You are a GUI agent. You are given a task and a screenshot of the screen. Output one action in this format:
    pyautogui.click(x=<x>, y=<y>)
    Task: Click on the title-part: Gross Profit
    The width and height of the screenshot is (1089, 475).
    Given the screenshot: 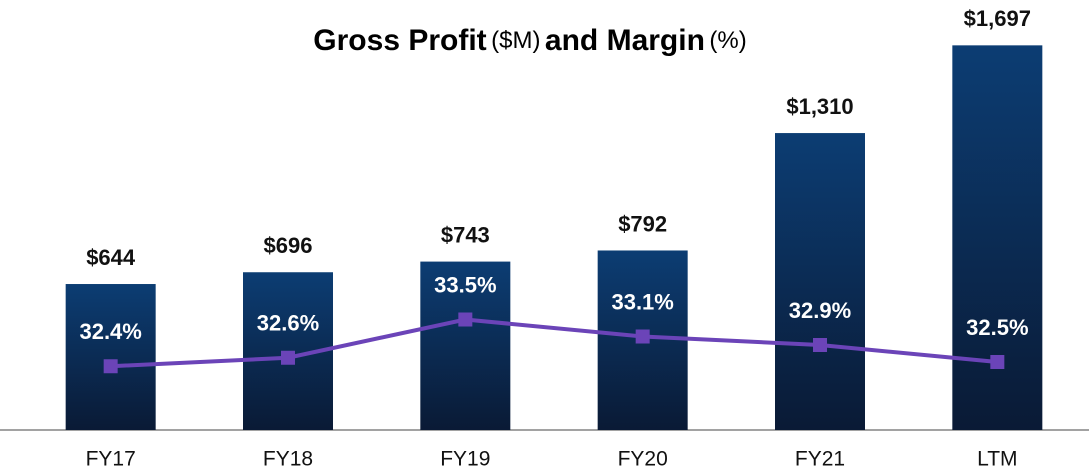 What is the action you would take?
    pyautogui.click(x=399, y=40)
    